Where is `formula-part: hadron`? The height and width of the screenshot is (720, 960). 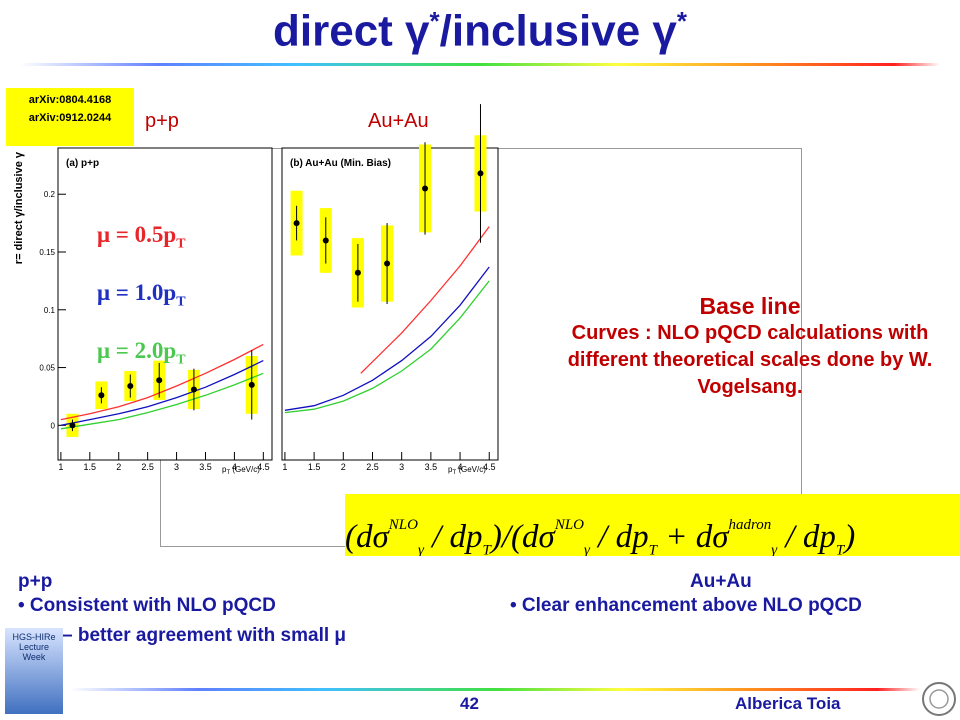 formula-part: hadron is located at coordinates (750, 525).